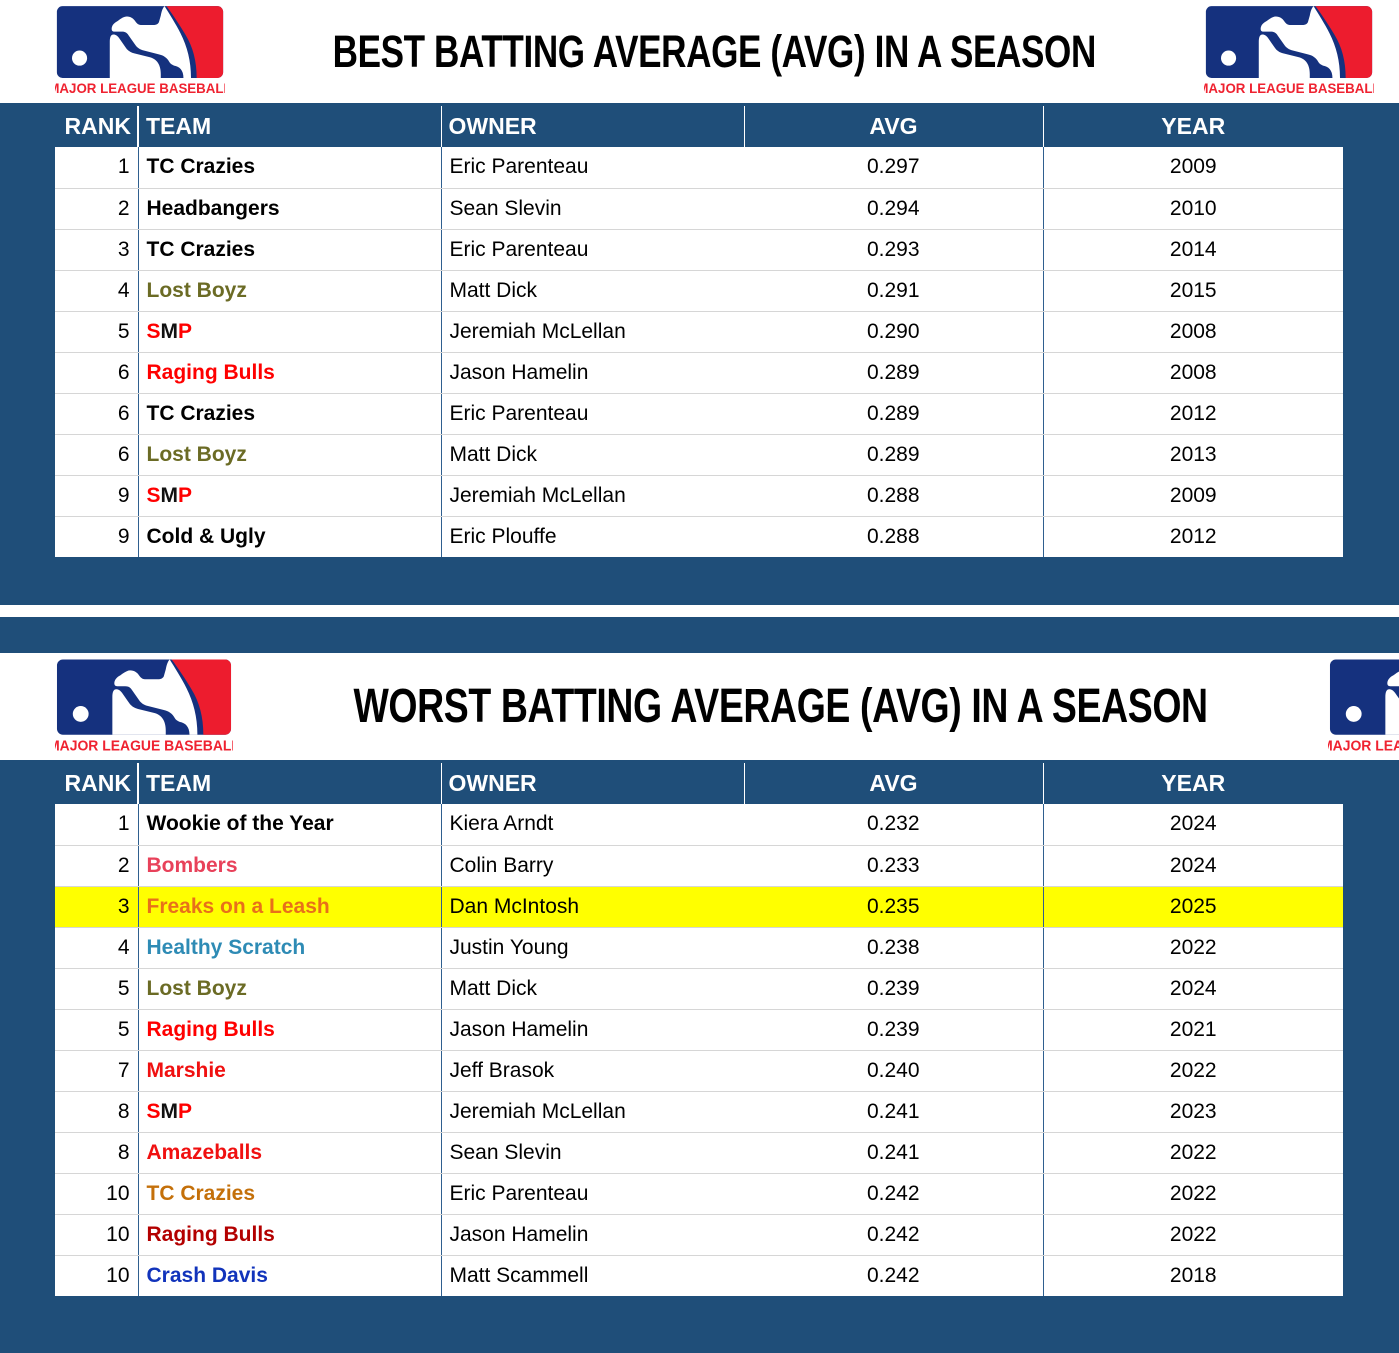 Image resolution: width=1399 pixels, height=1353 pixels. Describe the element at coordinates (1193, 250) in the screenshot. I see `cell-year: 2014` at that location.